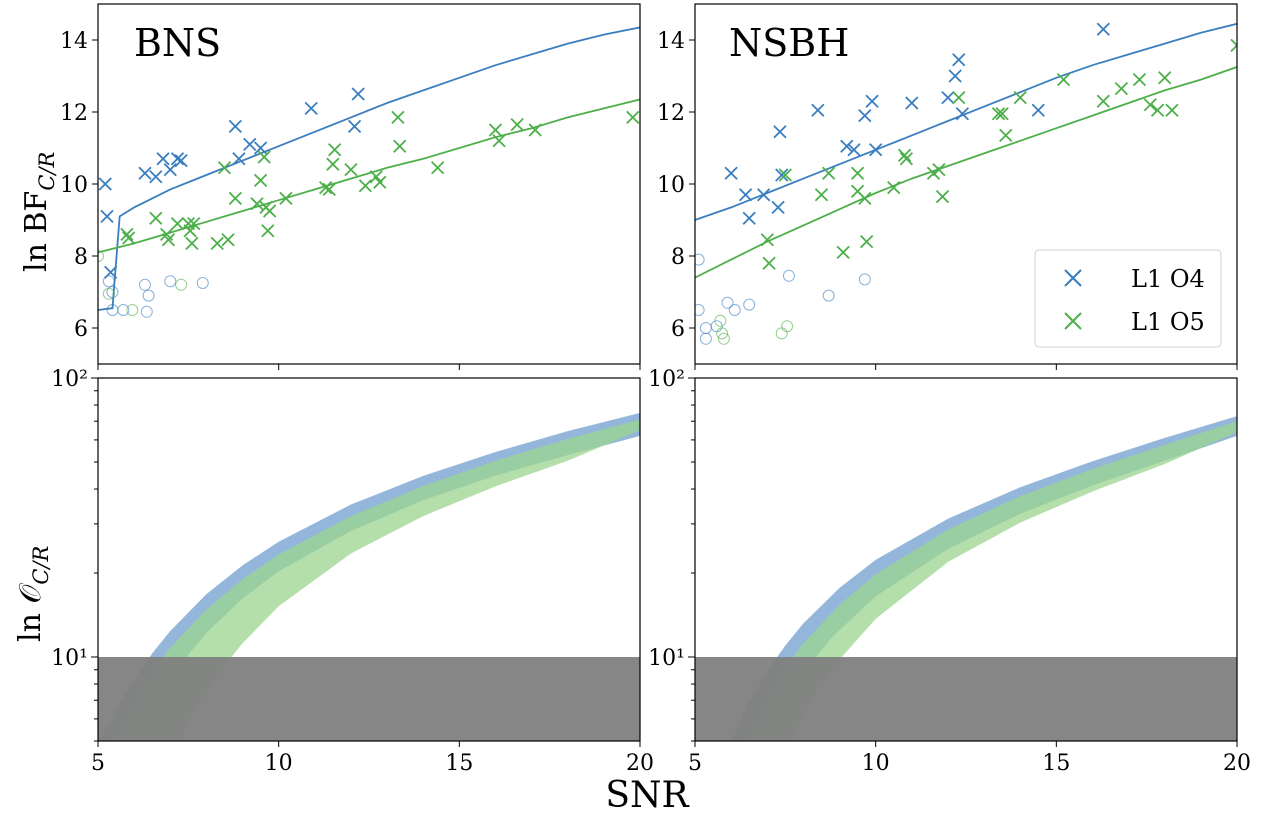  What do you see at coordinates (81, 257) in the screenshot?
I see `y-tick-label: 8` at bounding box center [81, 257].